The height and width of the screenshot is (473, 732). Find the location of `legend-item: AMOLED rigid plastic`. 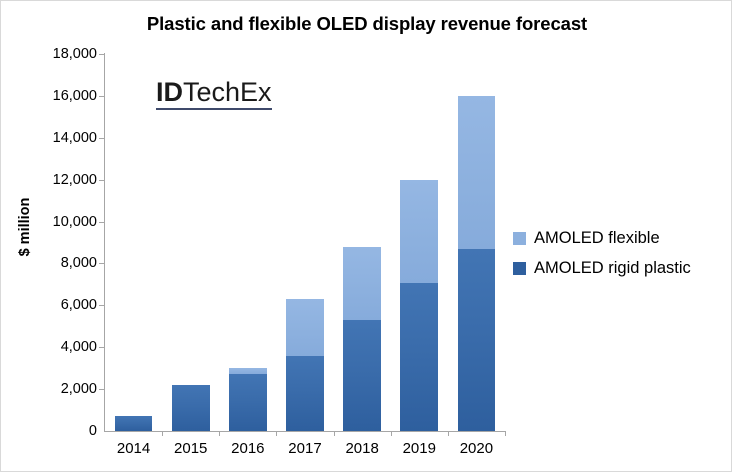

legend-item: AMOLED rigid plastic is located at coordinates (602, 268).